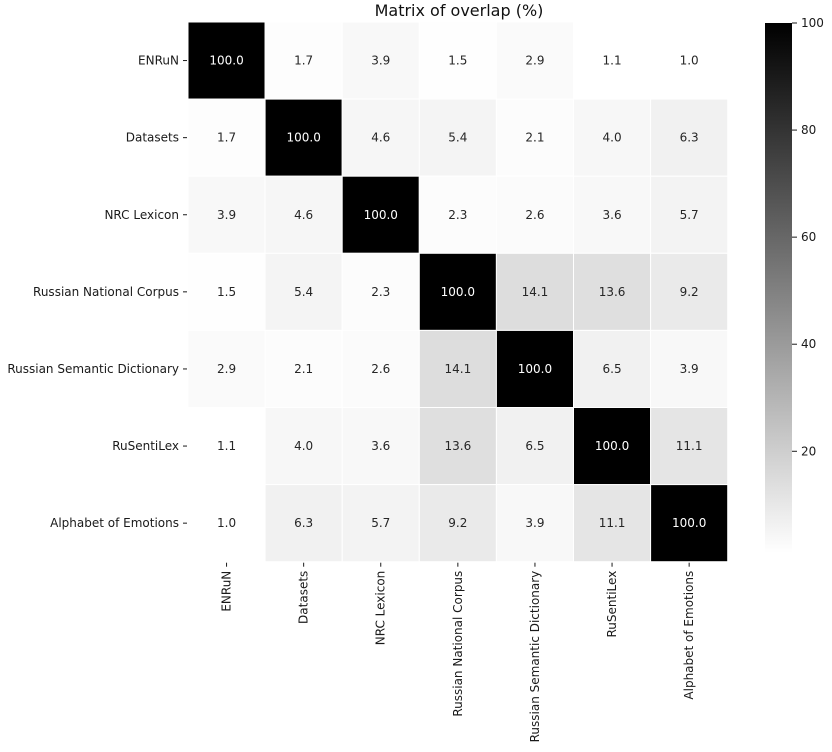 The image size is (832, 752). What do you see at coordinates (458, 644) in the screenshot?
I see `x-tick-label: Russian National Corpus` at bounding box center [458, 644].